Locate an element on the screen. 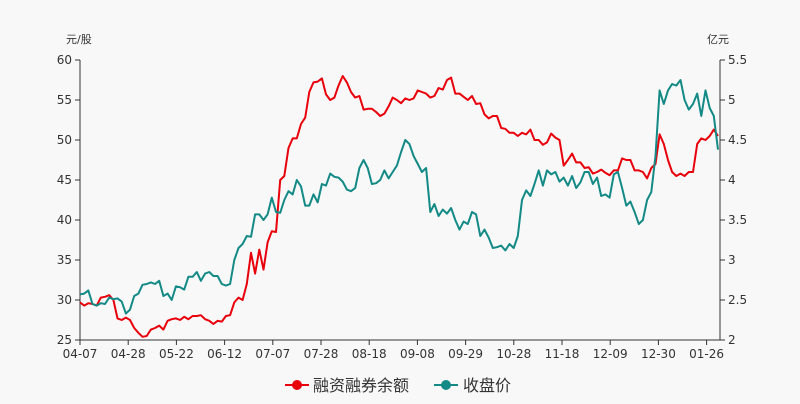 The height and width of the screenshot is (404, 800). left-axis-tick-label: 25 is located at coordinates (64, 340).